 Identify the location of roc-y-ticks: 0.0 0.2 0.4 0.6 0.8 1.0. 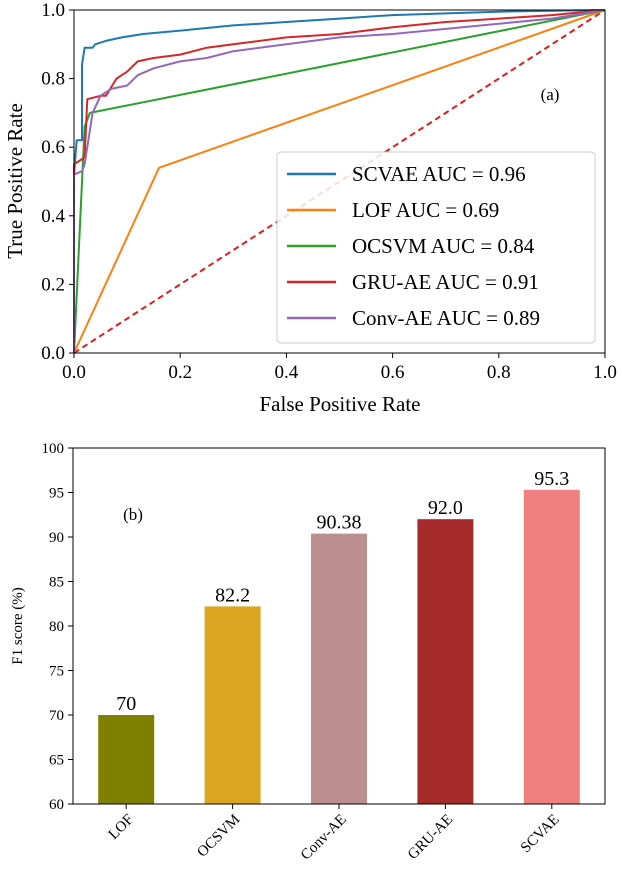
(57, 182).